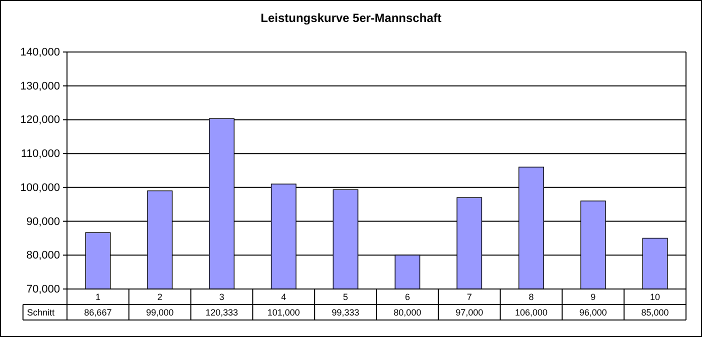  What do you see at coordinates (43, 256) in the screenshot?
I see `y-tick-label: 80,000` at bounding box center [43, 256].